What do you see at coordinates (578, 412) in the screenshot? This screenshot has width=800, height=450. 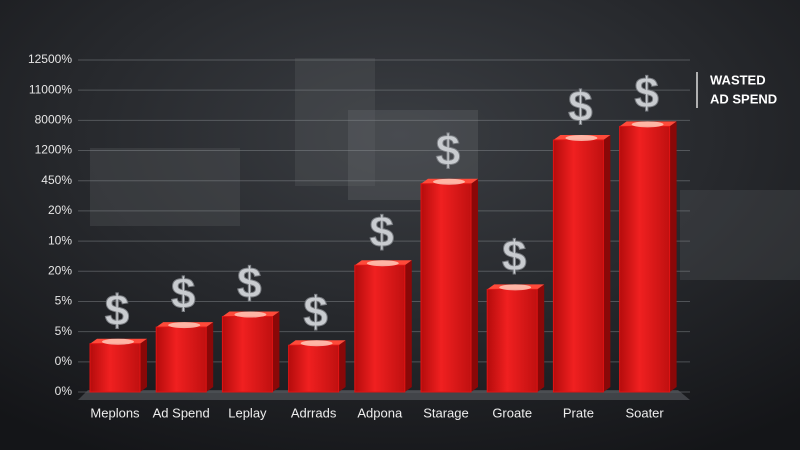 I see `x-tick-label: Prate` at bounding box center [578, 412].